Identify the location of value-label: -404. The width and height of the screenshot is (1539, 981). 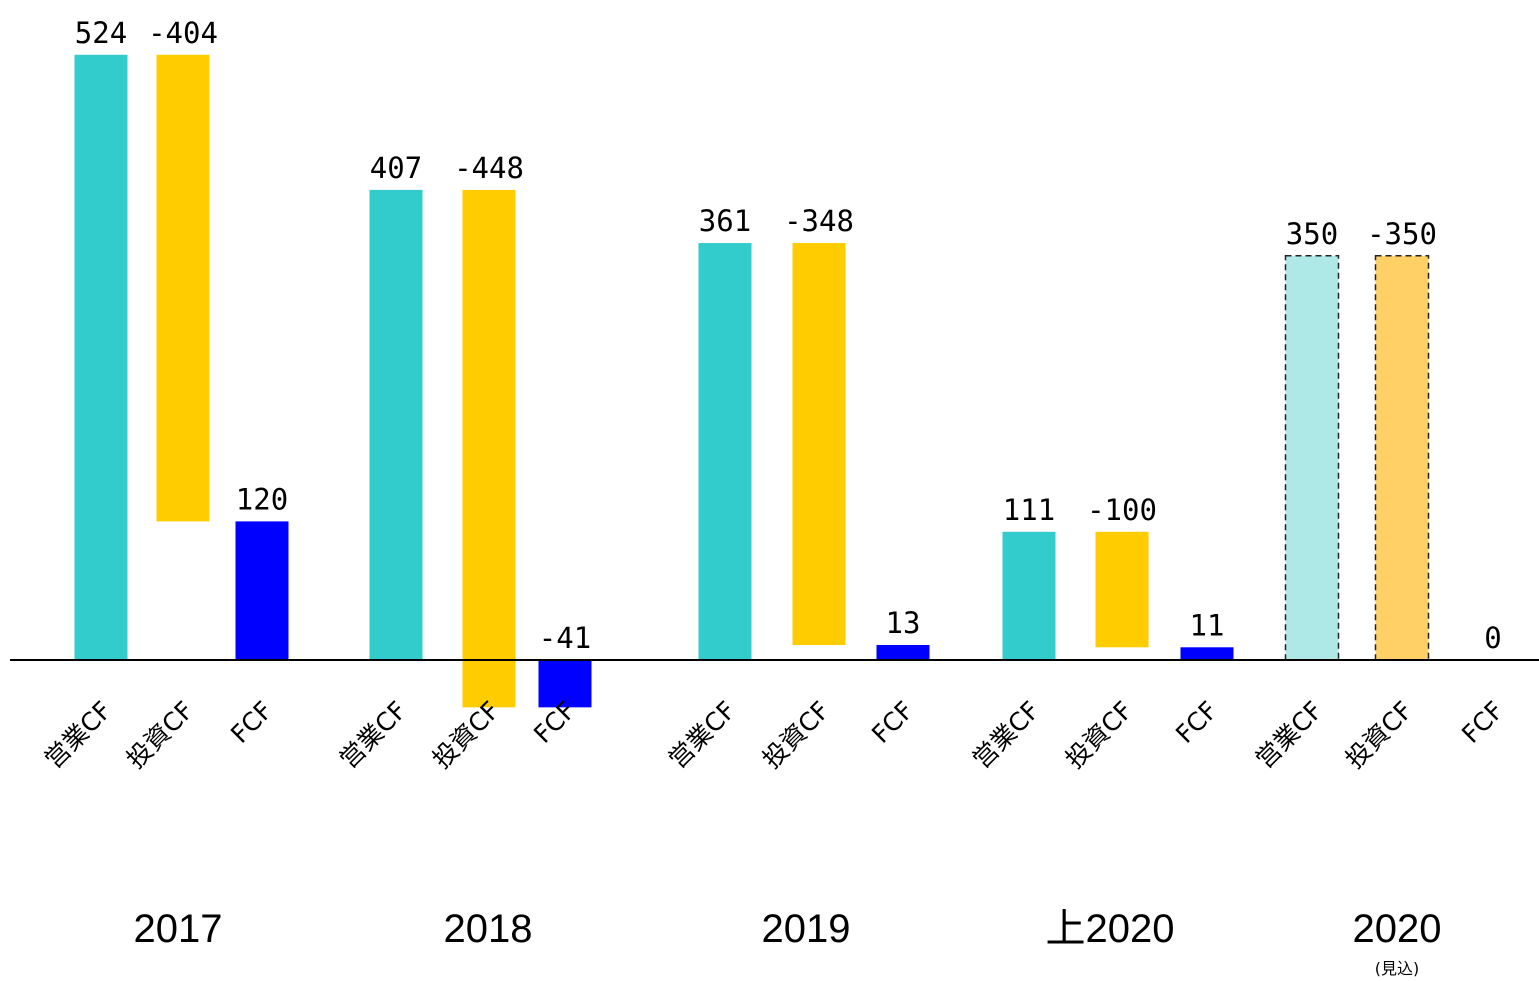
(183, 33).